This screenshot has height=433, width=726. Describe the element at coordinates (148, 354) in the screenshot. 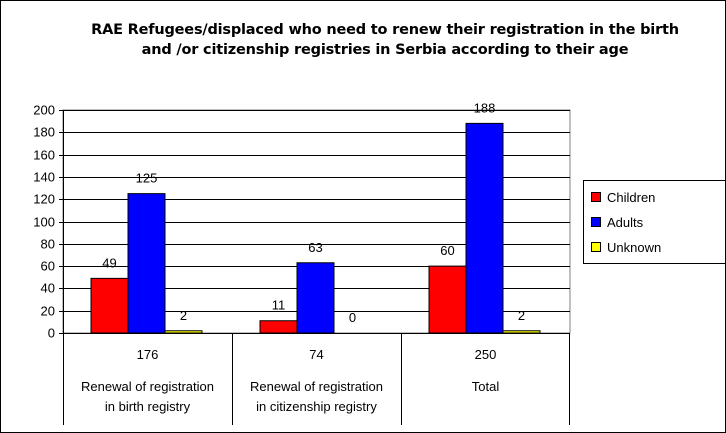

I see `category-total-0: 176` at that location.